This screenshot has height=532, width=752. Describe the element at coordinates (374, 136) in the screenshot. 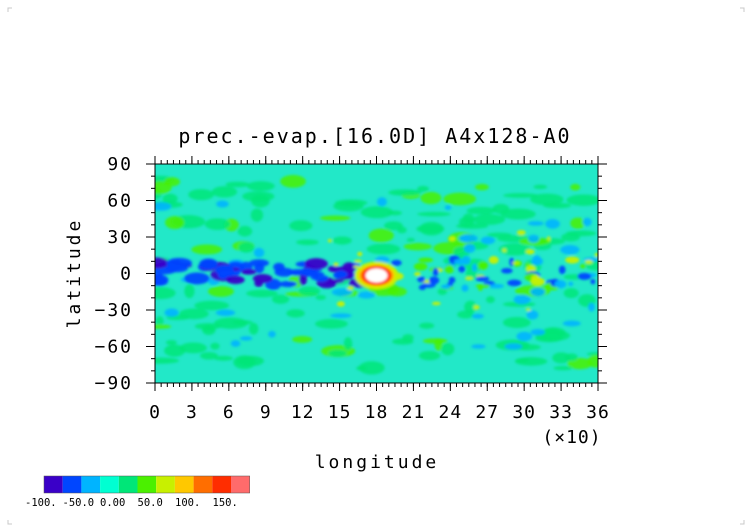

I see `chart-title: prec.-evap.[16.0D] A4x128-A0` at that location.